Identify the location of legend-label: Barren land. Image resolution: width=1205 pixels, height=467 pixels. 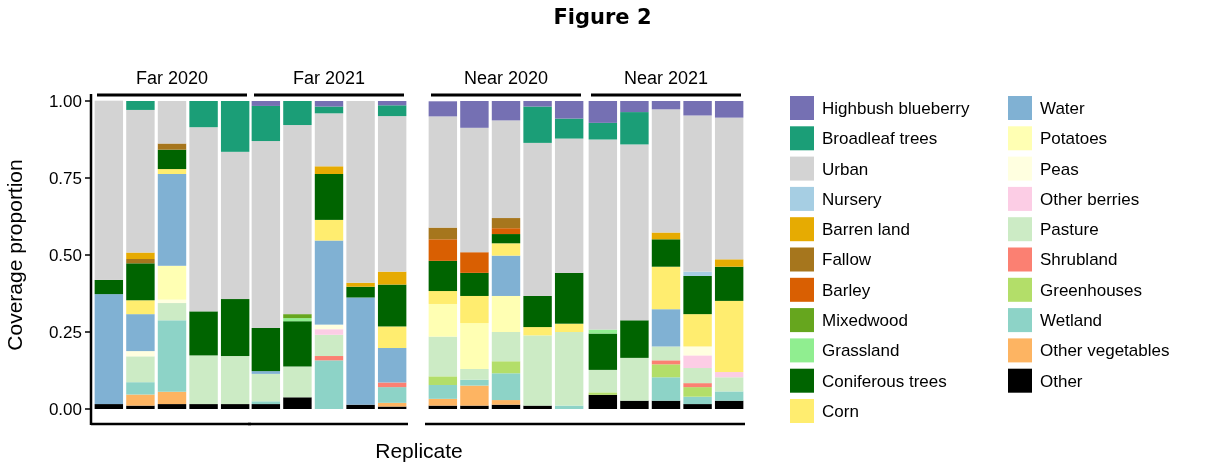
(866, 230).